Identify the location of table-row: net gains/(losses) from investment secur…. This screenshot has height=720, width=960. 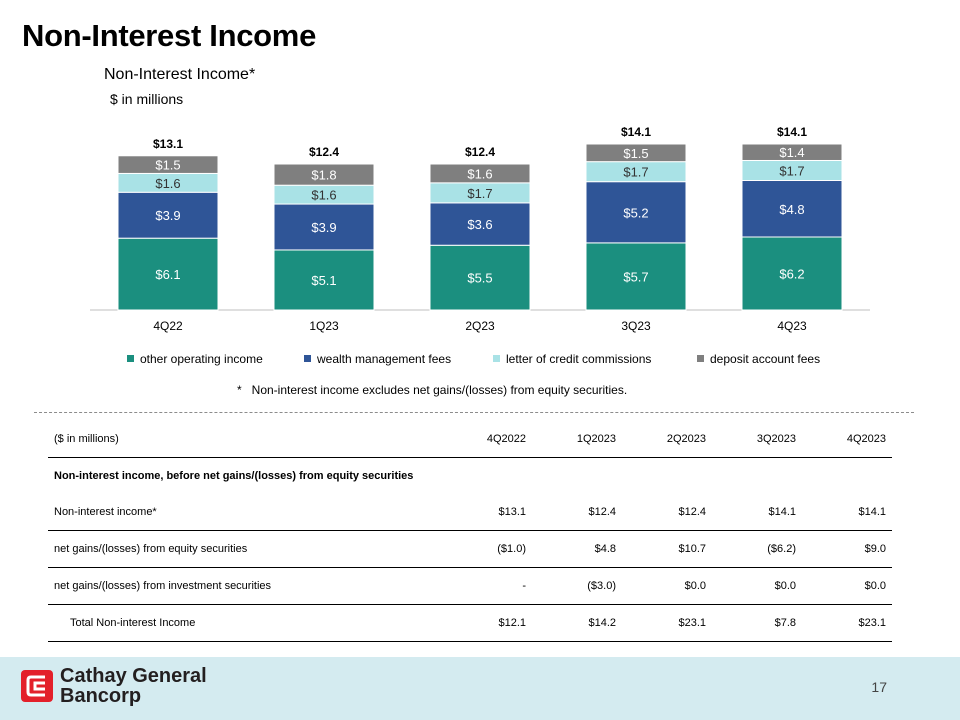
(470, 586).